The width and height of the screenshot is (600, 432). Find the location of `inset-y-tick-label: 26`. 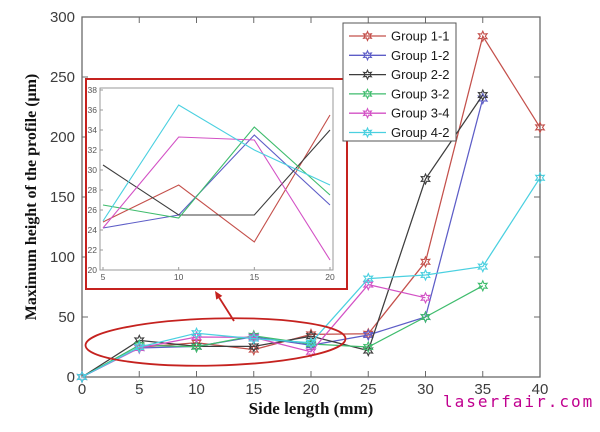

inset-y-tick-label: 26 is located at coordinates (93, 210).